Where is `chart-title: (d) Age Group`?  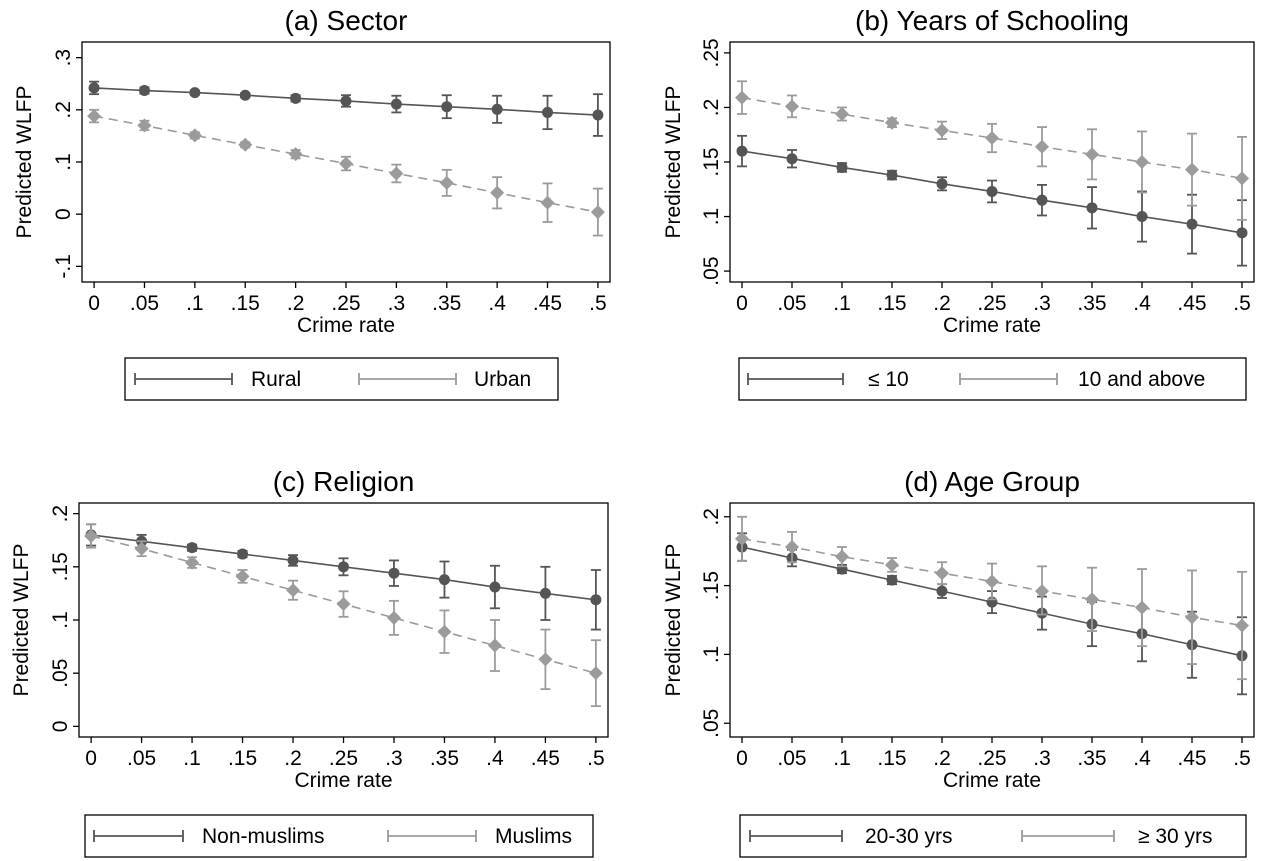 chart-title: (d) Age Group is located at coordinates (992, 481).